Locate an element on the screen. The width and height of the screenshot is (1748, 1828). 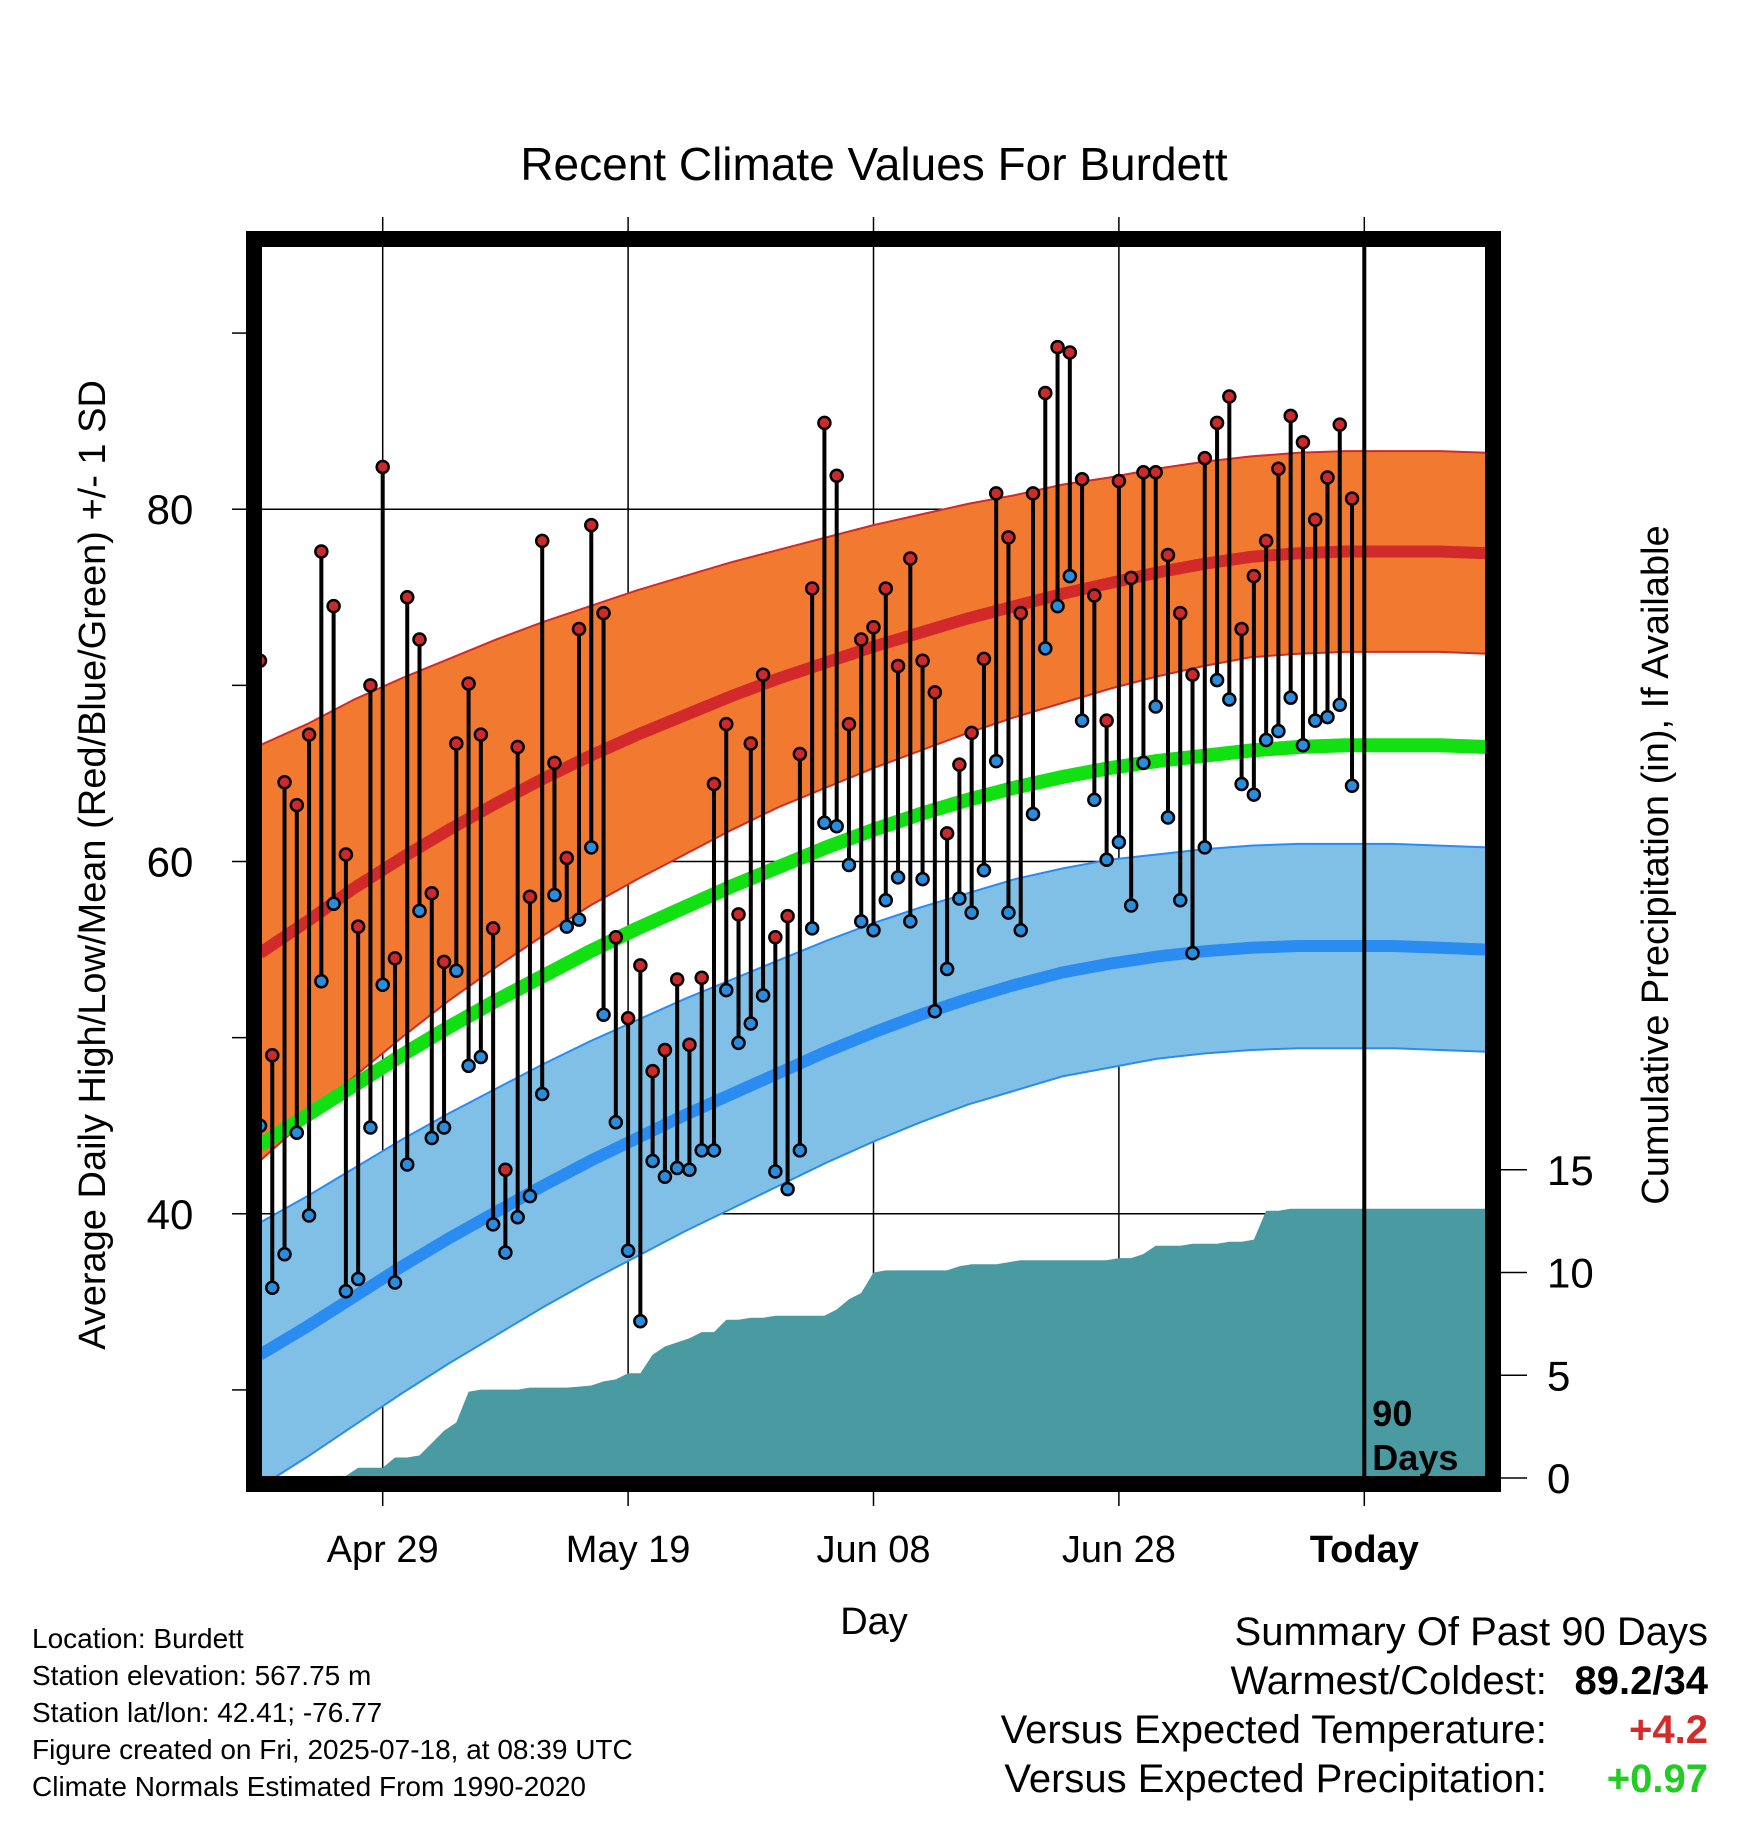
x-tick-label: Apr 29 is located at coordinates (383, 1550).